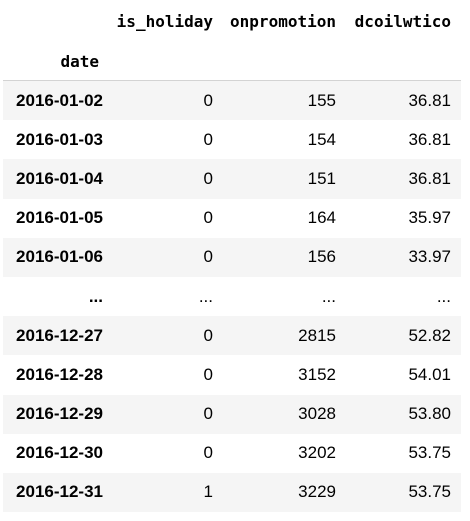 This screenshot has height=521, width=470. I want to click on table-row: 2016-01-04 0 151 36.81, so click(232, 179).